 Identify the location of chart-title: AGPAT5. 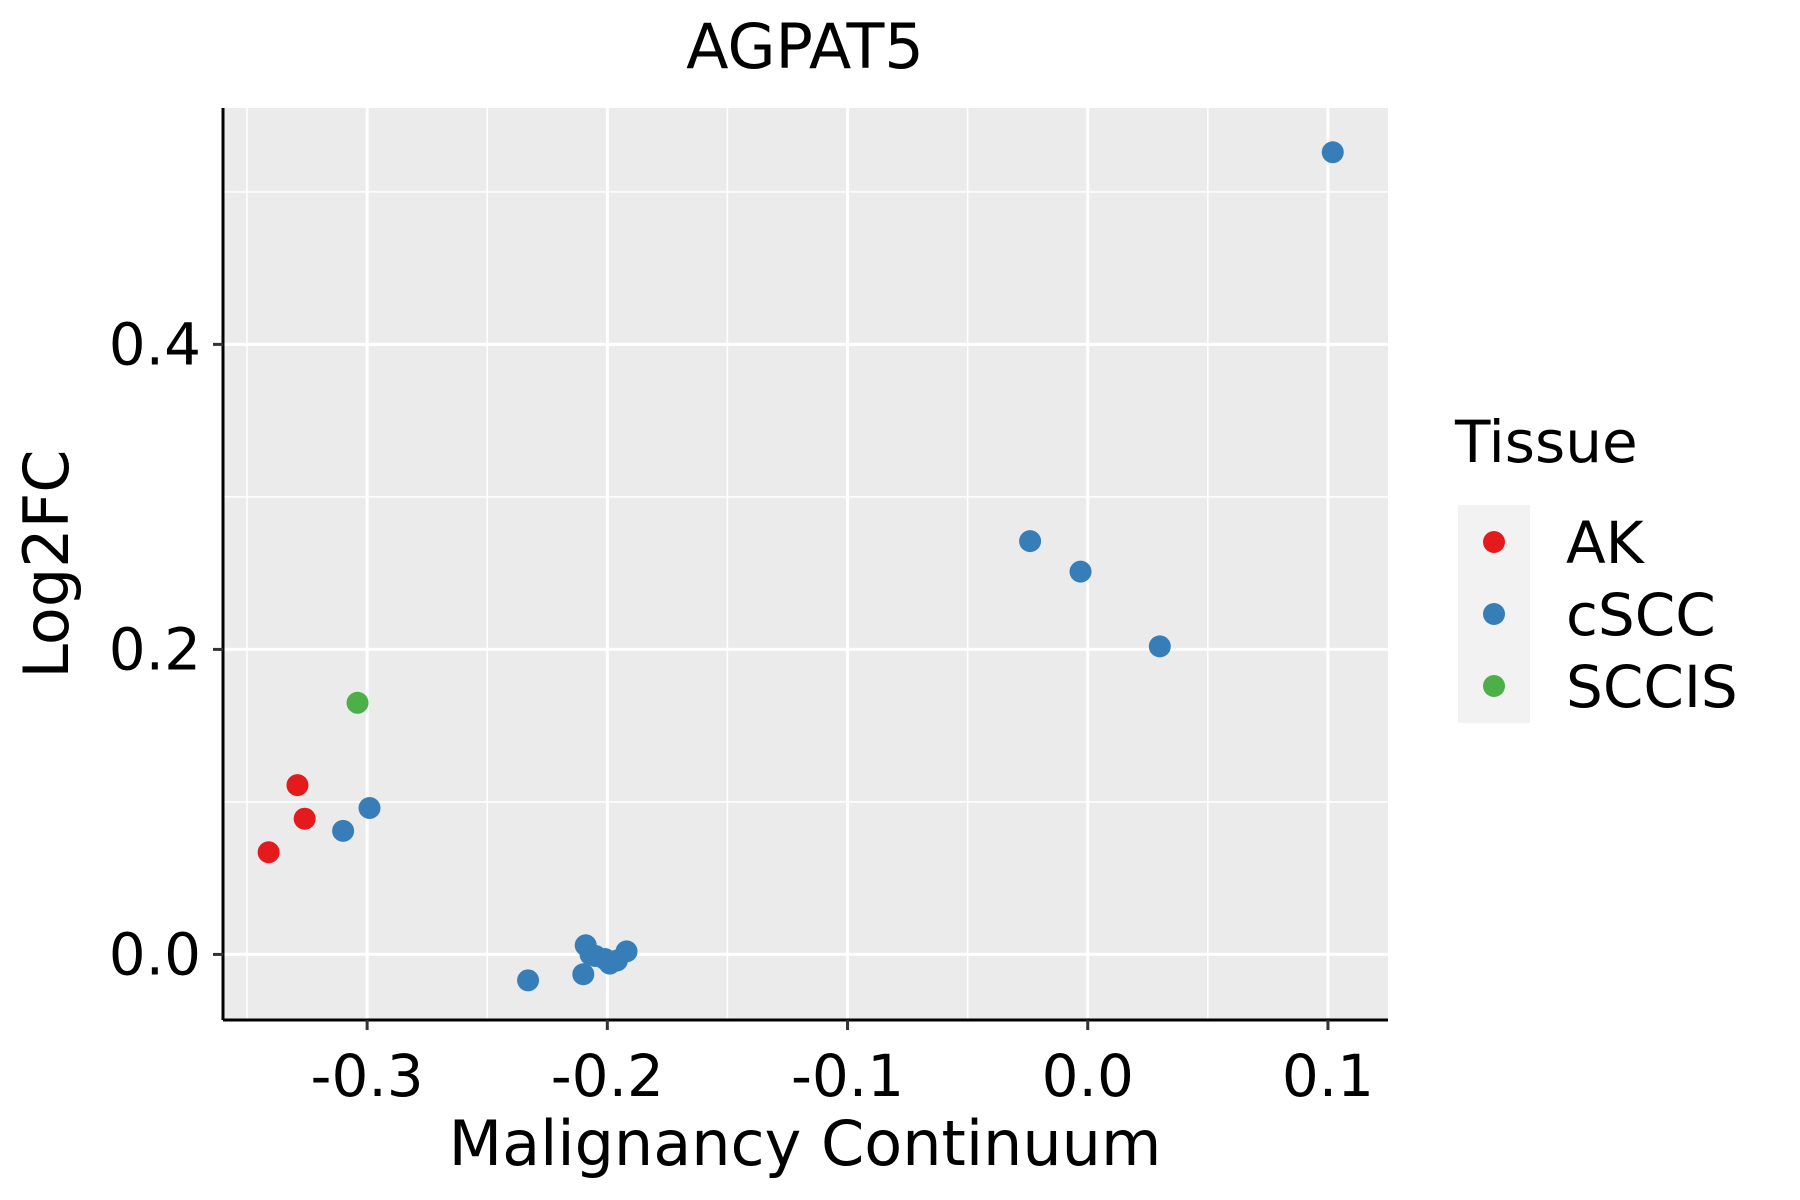
(805, 46).